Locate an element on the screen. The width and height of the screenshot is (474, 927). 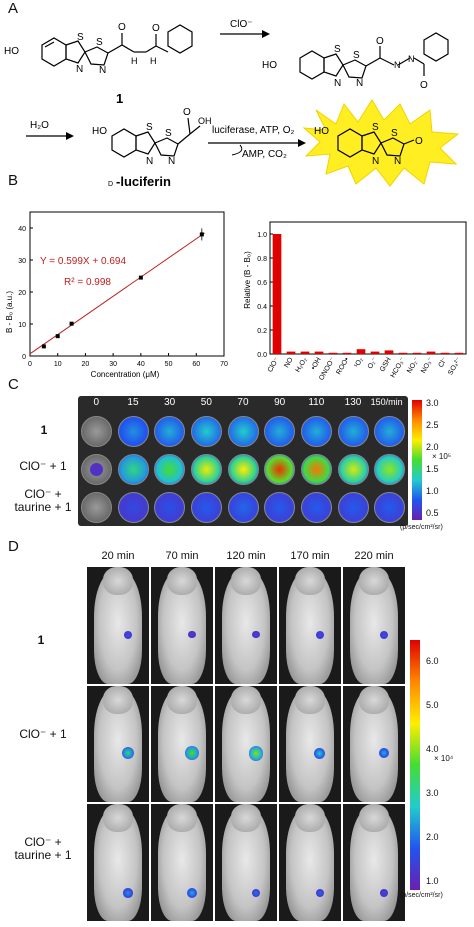
product-ho: HO is located at coordinates (269, 65).